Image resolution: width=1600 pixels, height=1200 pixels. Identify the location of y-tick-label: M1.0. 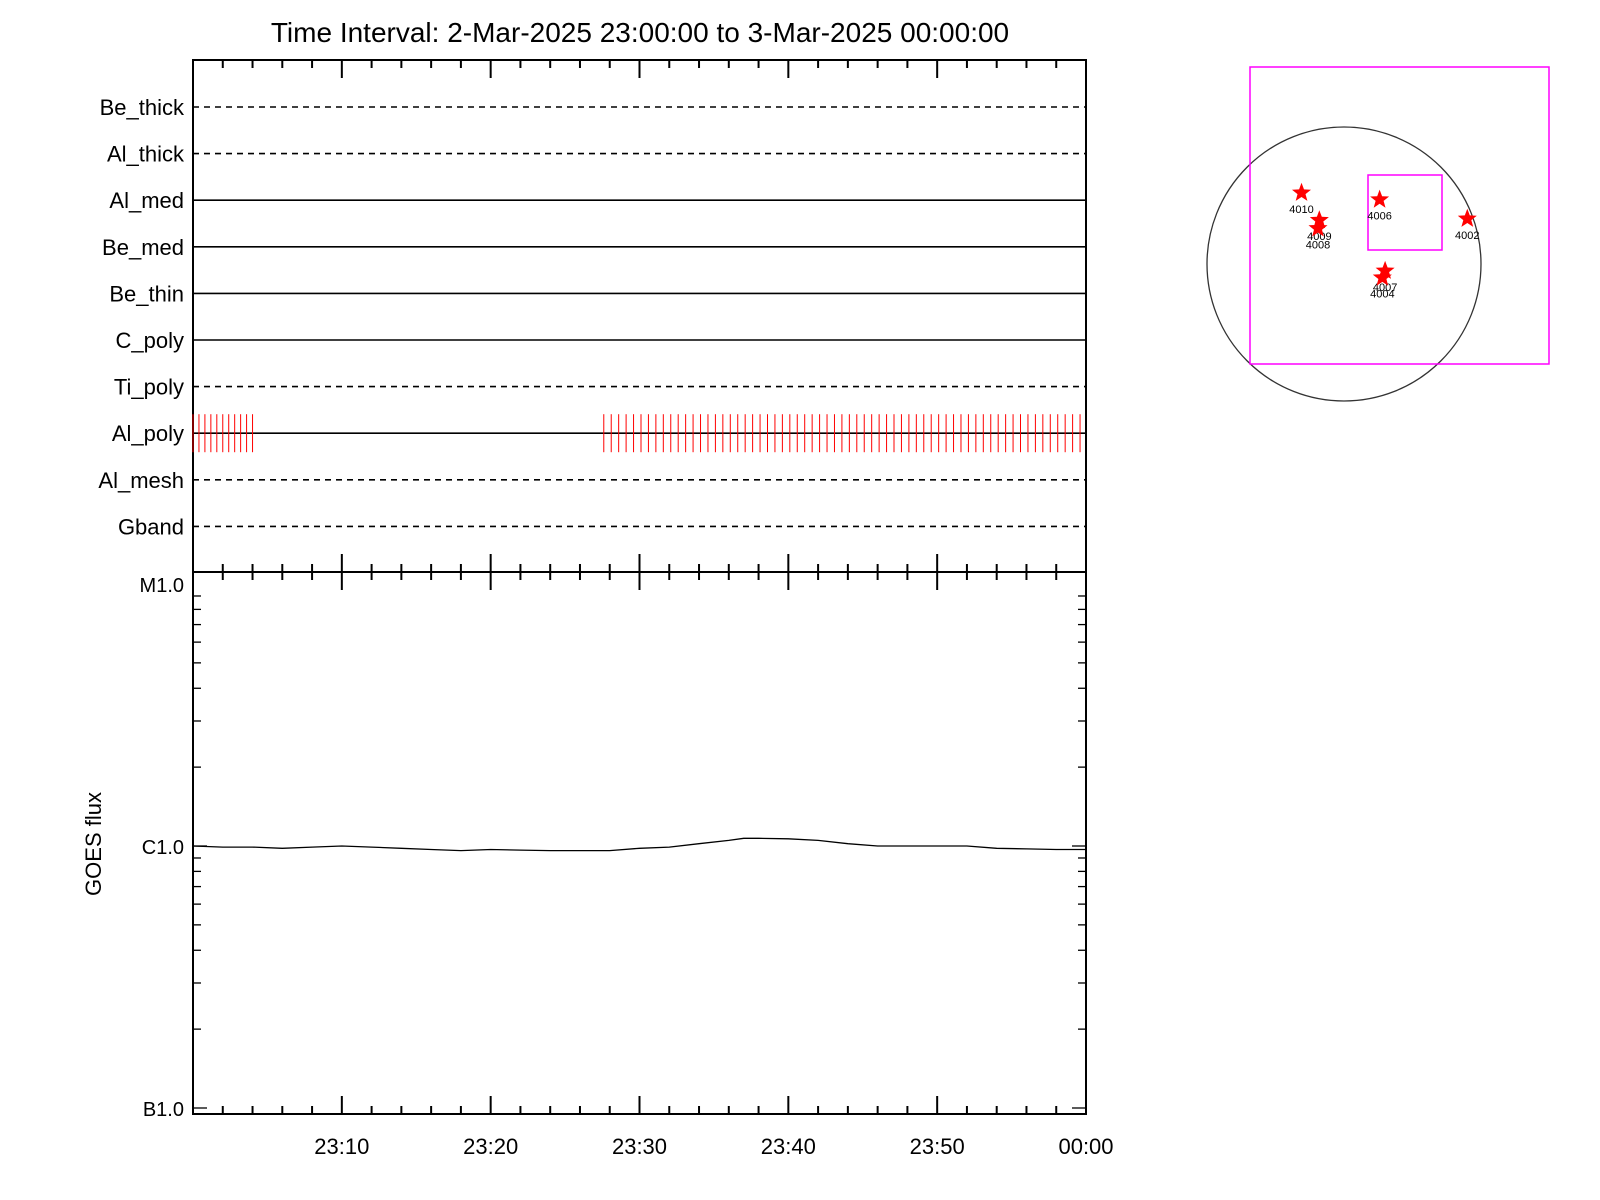
(162, 586).